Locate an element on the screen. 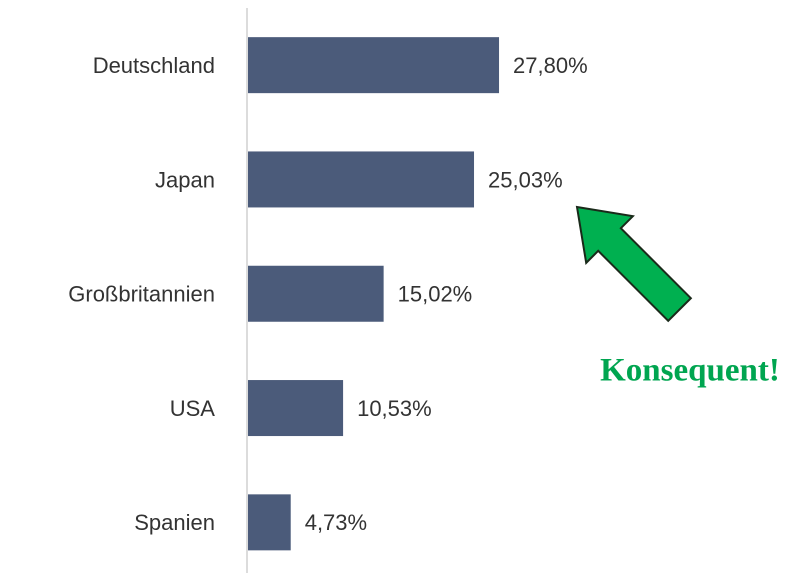 The image size is (810, 573). category-label: Japan is located at coordinates (185, 179).